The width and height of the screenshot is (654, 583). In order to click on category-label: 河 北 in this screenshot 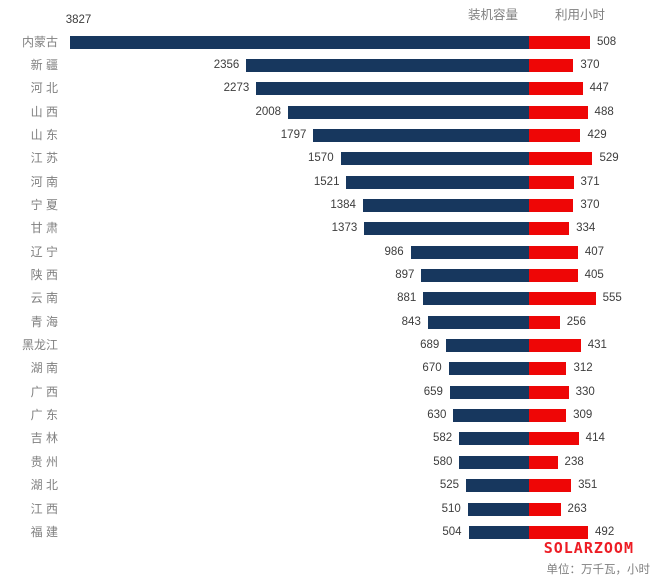, I will do `click(44, 88)`.